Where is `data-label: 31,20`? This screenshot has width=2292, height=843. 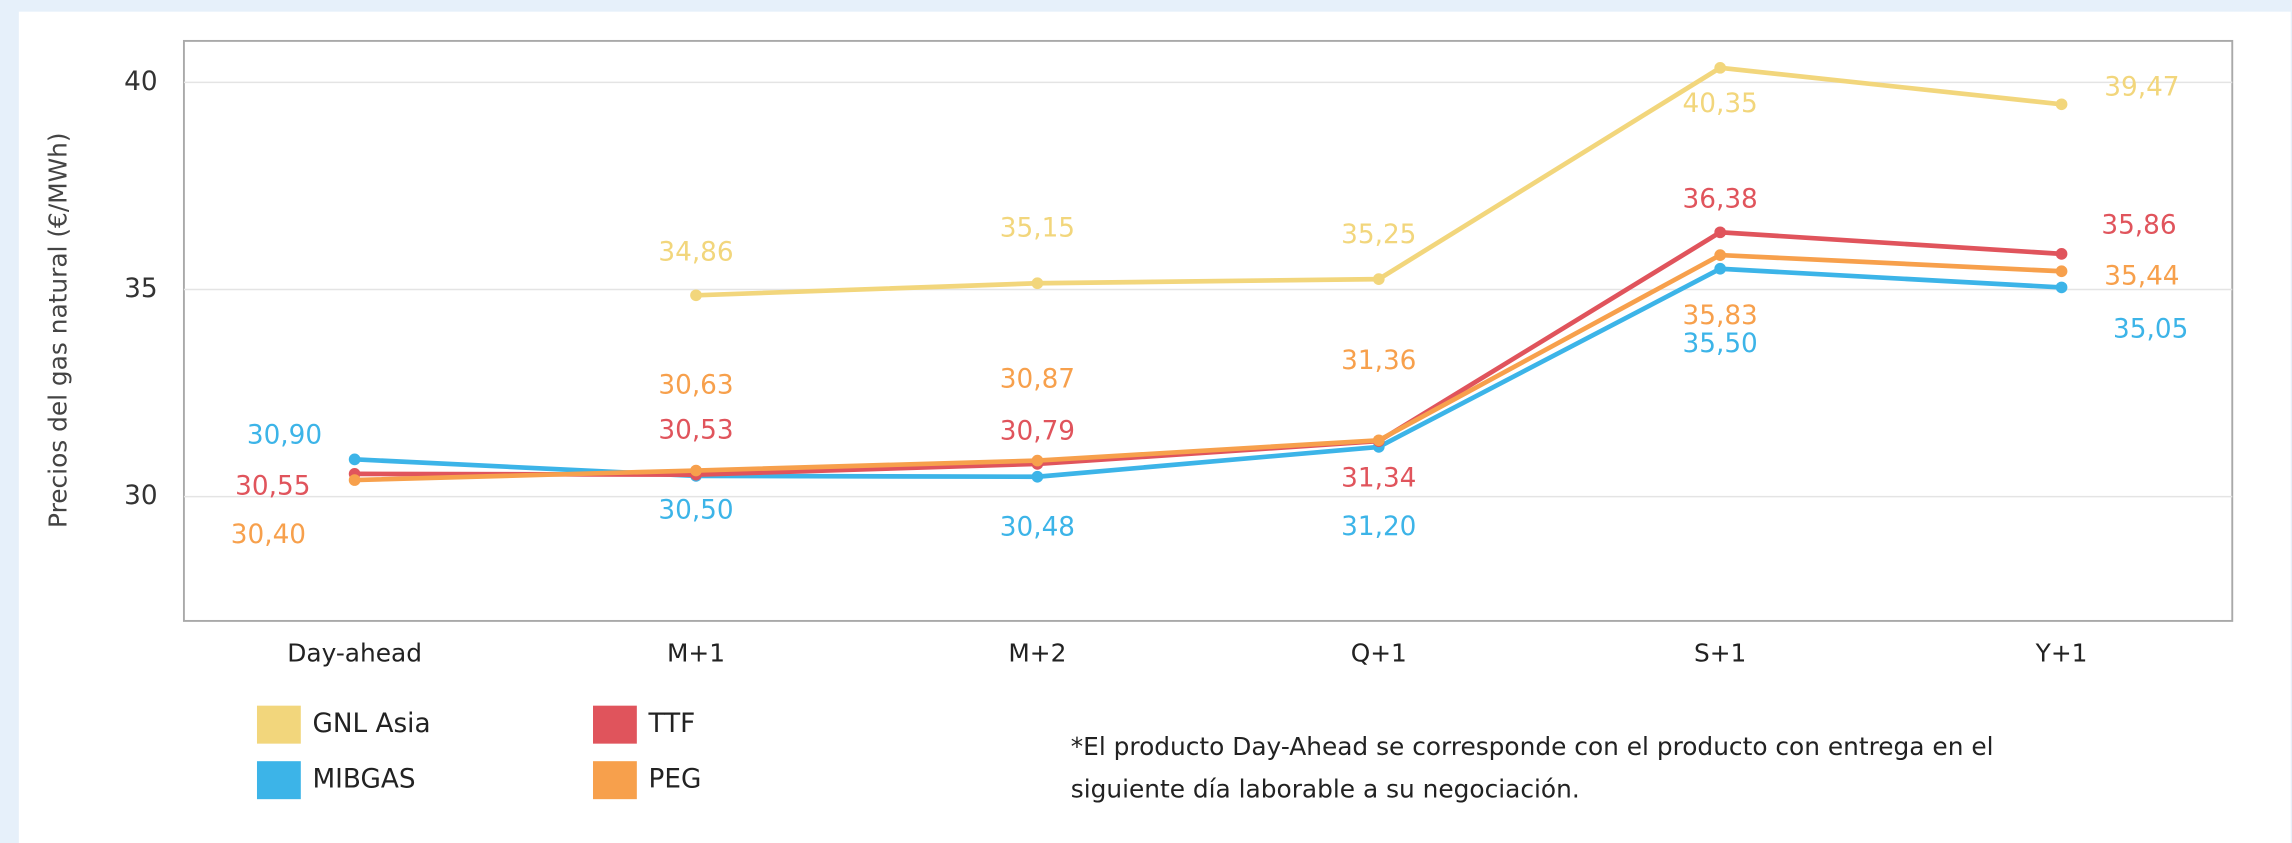
data-label: 31,20 is located at coordinates (1378, 527).